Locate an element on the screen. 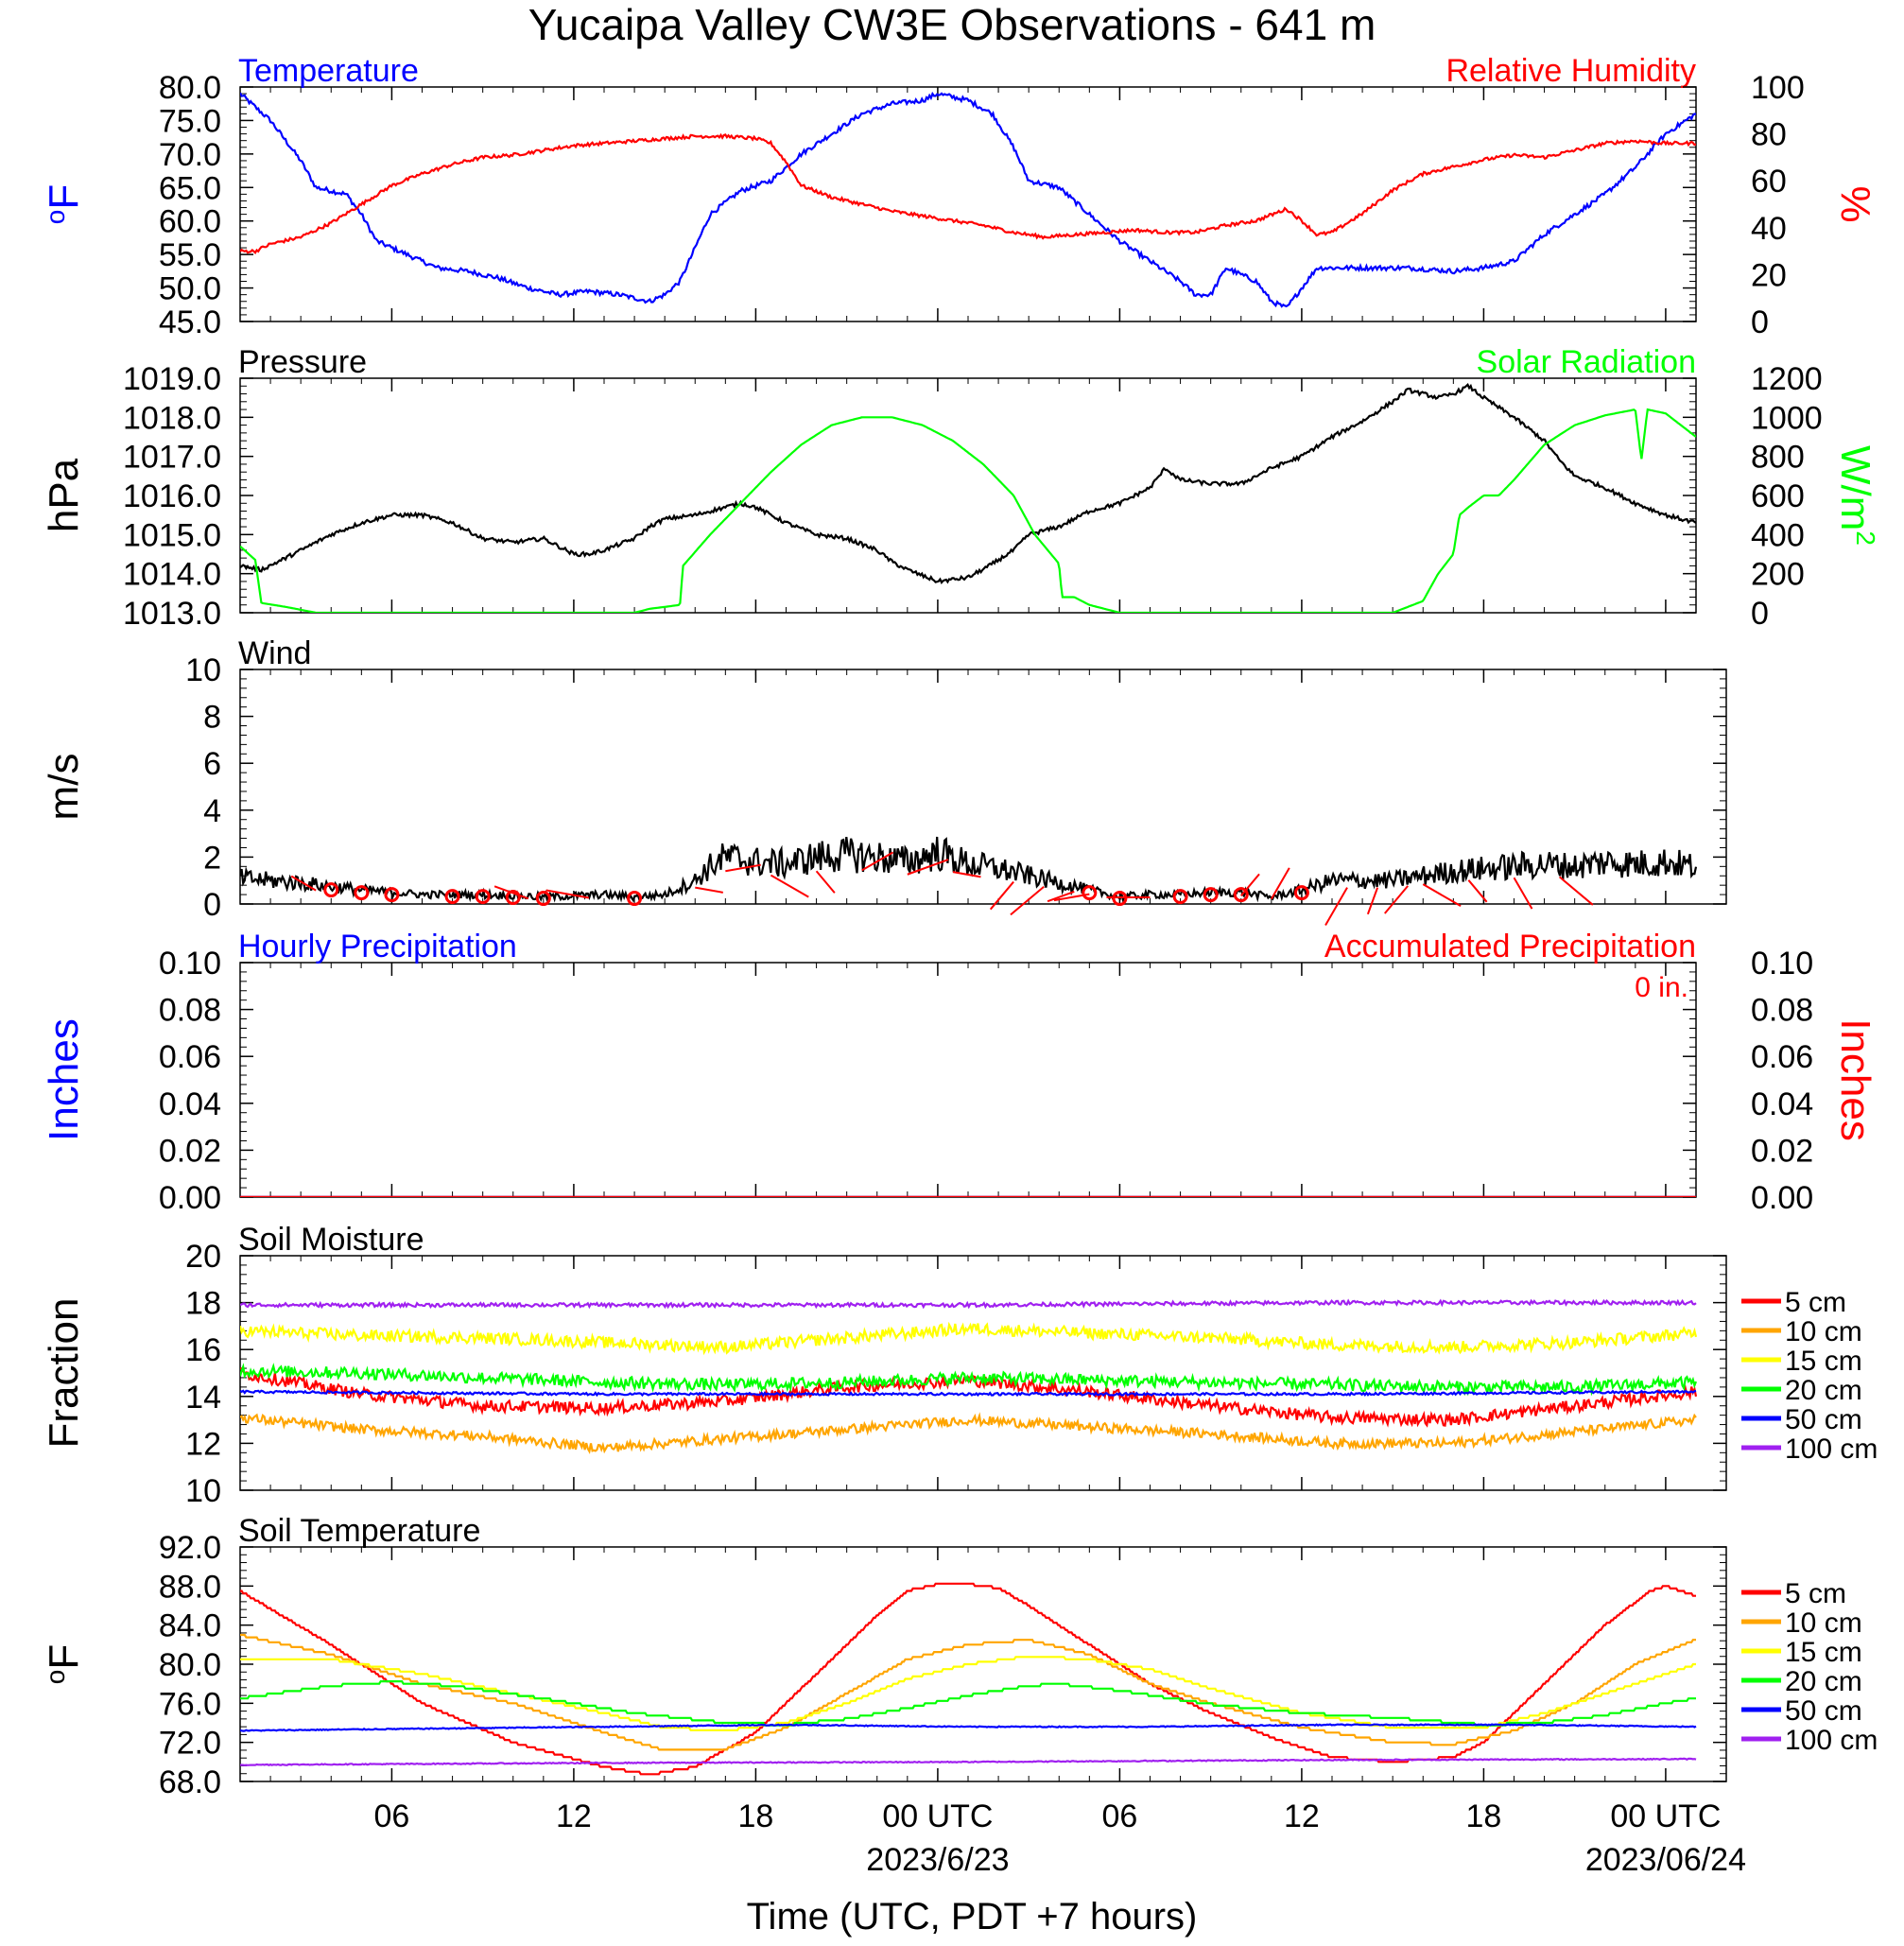 The image size is (1904, 1946). x-tick-label: 06 is located at coordinates (1120, 1816).